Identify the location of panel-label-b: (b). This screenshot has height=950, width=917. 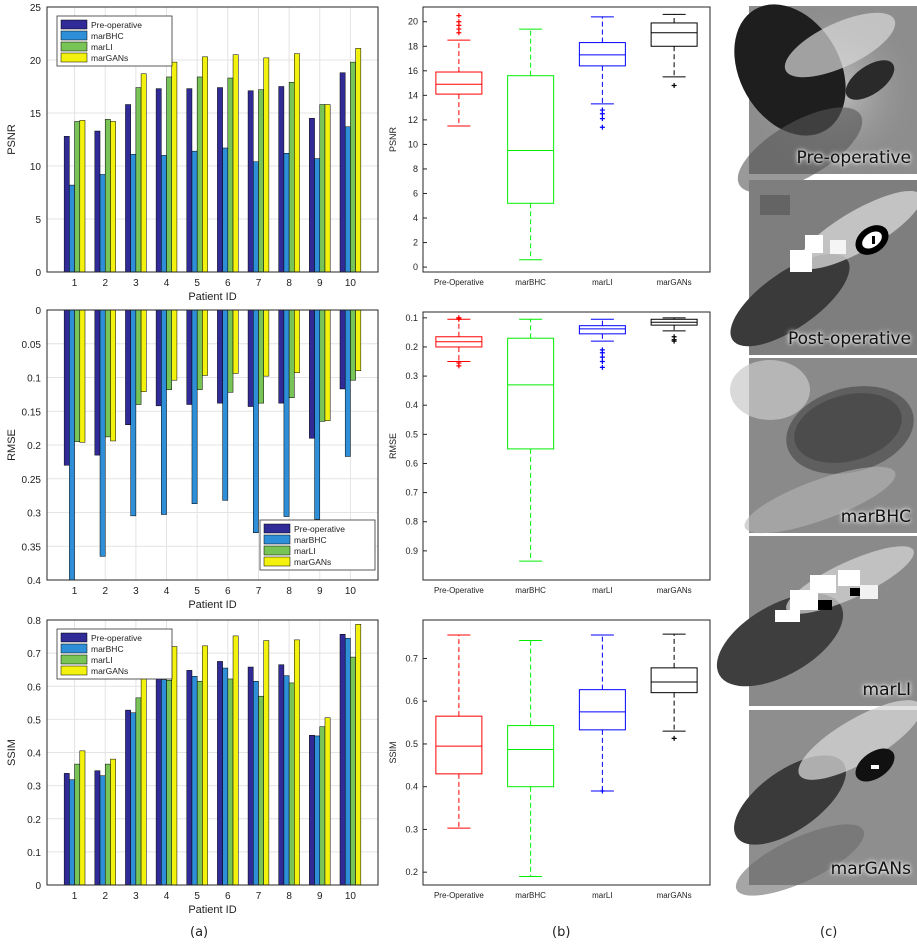
(561, 932).